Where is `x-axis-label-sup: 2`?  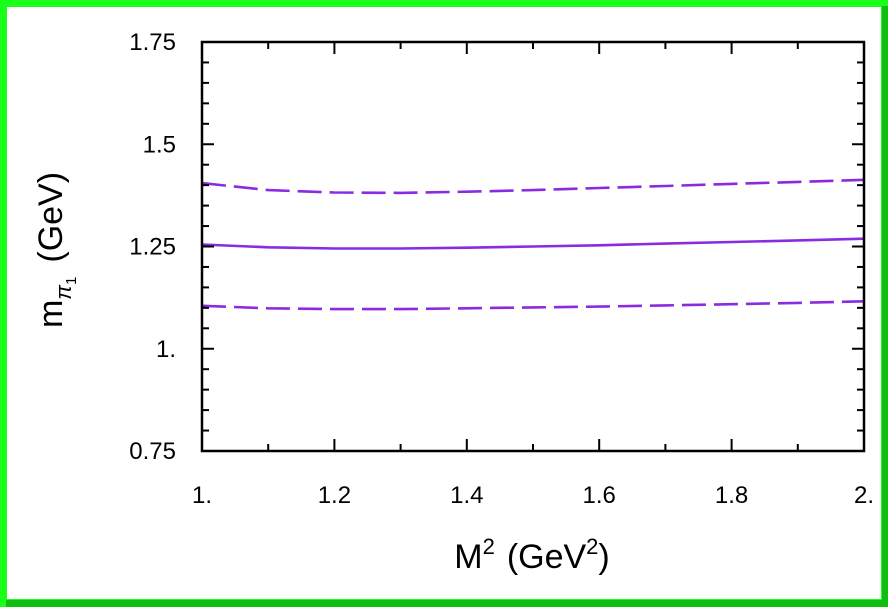 x-axis-label-sup: 2 is located at coordinates (489, 546).